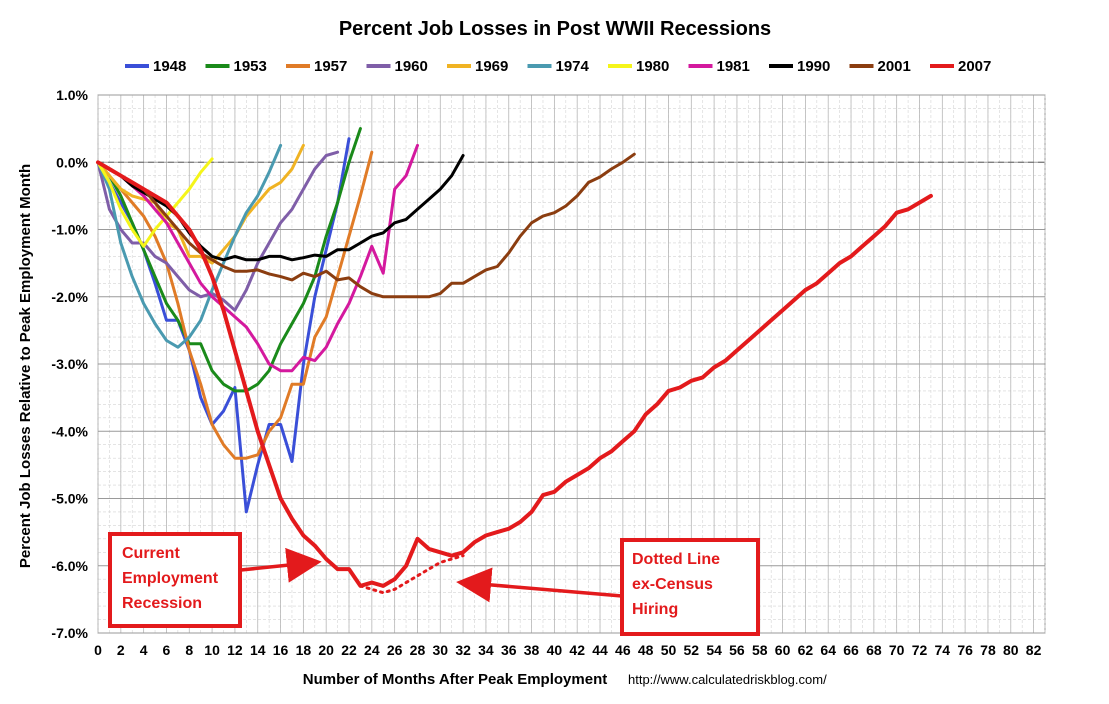 The height and width of the screenshot is (704, 1109). I want to click on legend-label-1957: 1957, so click(330, 66).